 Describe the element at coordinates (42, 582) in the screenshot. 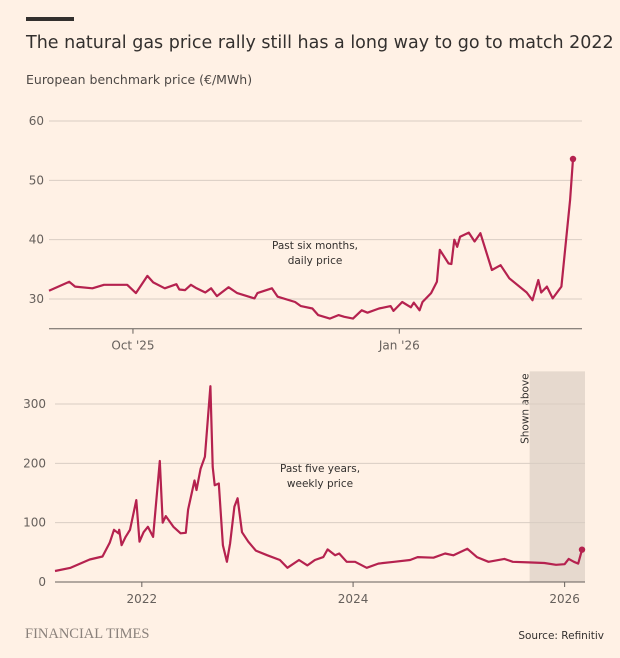

I see `y-tick-label: 0` at that location.